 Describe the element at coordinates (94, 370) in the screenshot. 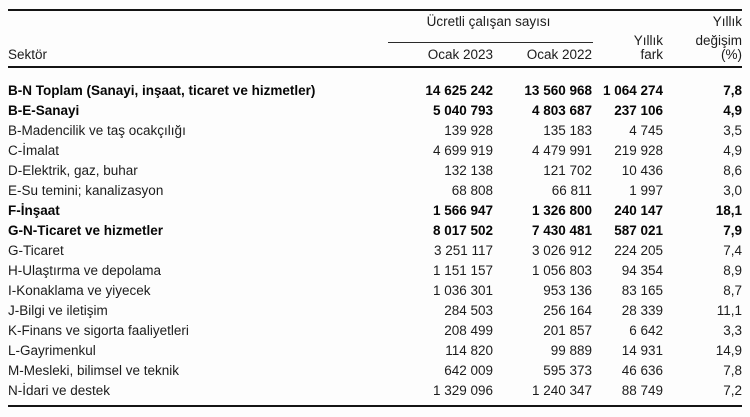

I see `cell-sector: M-Mesleki, bilimsel ve teknik` at that location.